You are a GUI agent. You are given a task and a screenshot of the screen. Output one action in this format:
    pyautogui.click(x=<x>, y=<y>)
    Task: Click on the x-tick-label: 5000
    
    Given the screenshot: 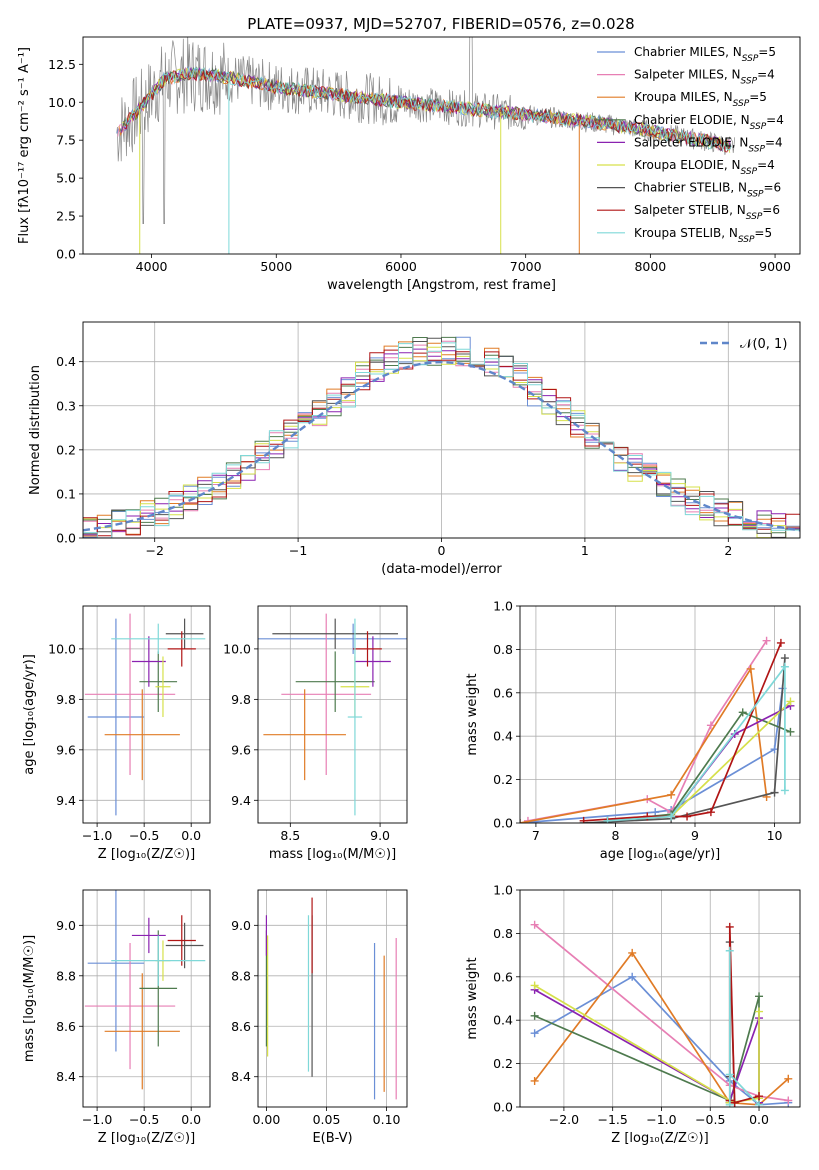 What is the action you would take?
    pyautogui.click(x=276, y=266)
    